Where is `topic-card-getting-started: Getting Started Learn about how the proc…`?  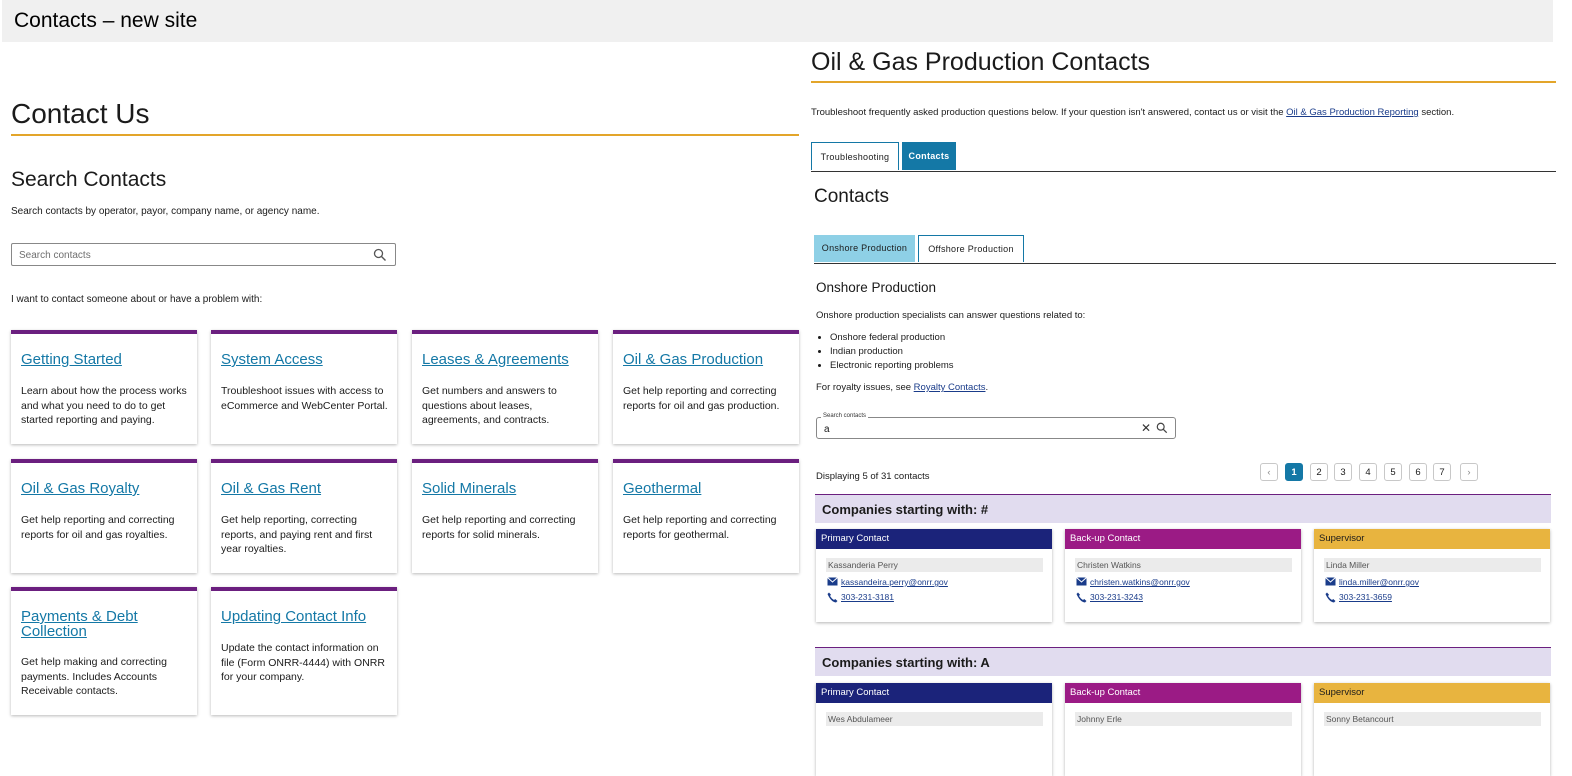
topic-card-getting-started: Getting Started Learn about how the proc… is located at coordinates (104, 387).